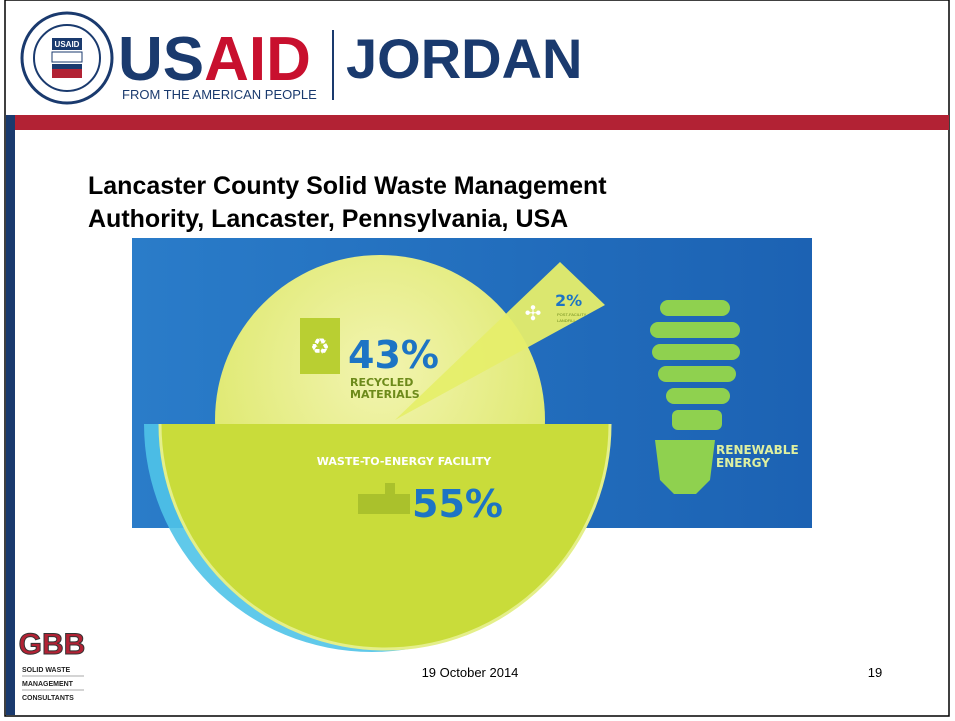 The width and height of the screenshot is (955, 721). I want to click on tagline: FROM THE AMERICAN PEOPLE, so click(219, 94).